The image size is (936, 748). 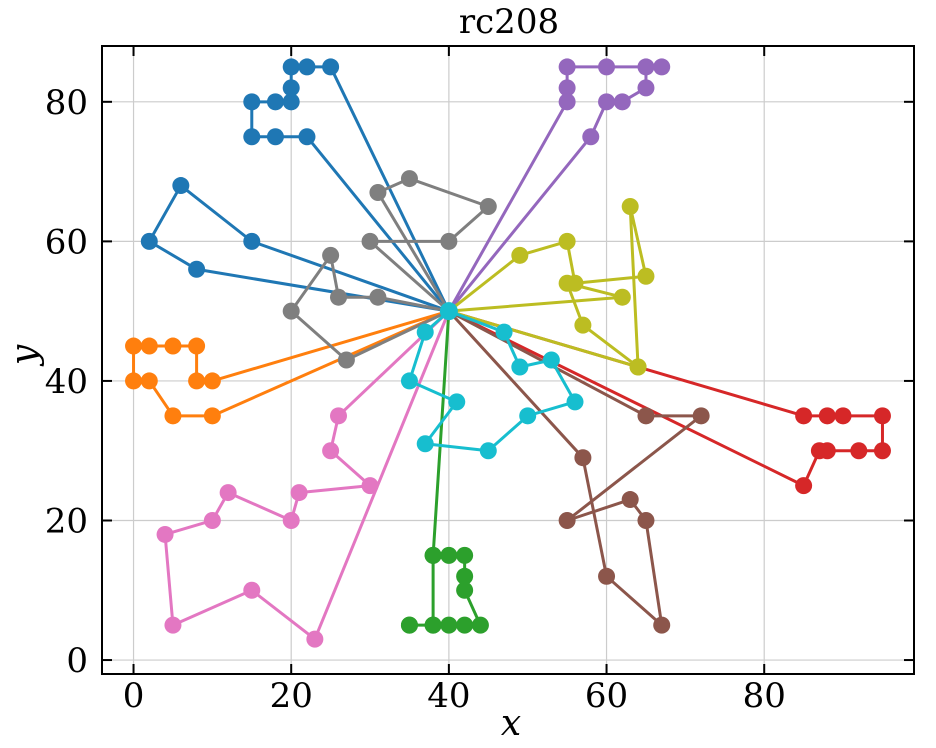 I want to click on y-tick-label: 60, so click(x=66, y=242).